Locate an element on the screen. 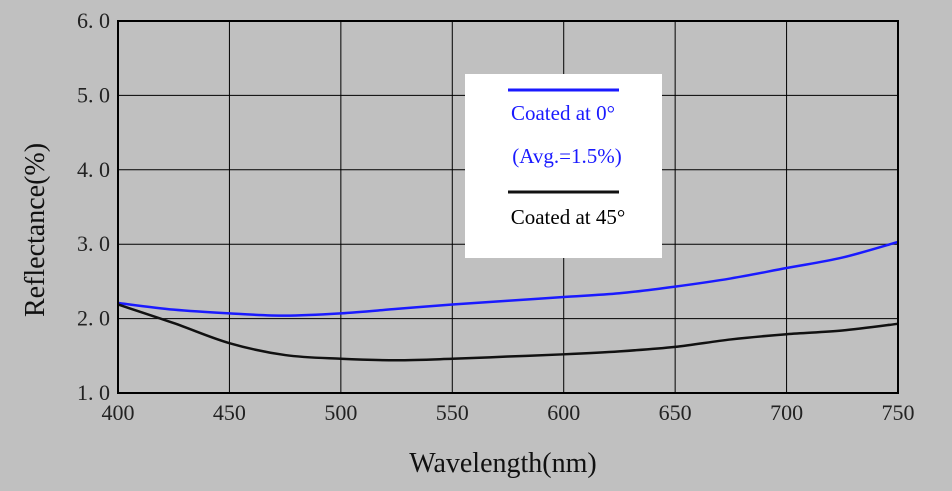  series-line-coated-0deg is located at coordinates (508, 278).